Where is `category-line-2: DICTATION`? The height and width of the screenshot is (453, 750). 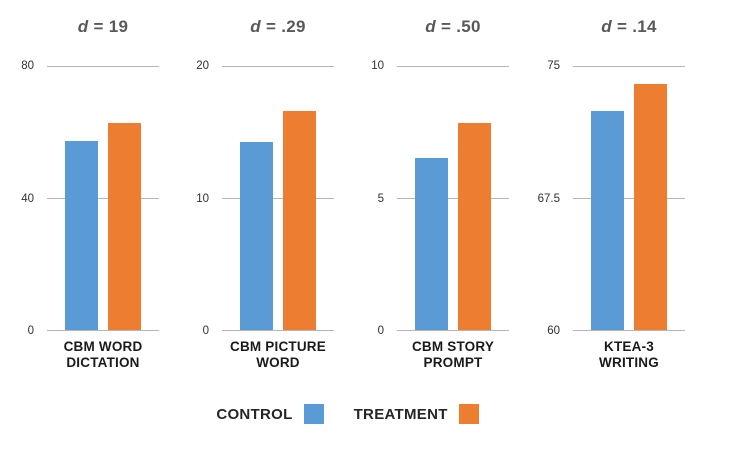
category-line-2: DICTATION is located at coordinates (103, 362).